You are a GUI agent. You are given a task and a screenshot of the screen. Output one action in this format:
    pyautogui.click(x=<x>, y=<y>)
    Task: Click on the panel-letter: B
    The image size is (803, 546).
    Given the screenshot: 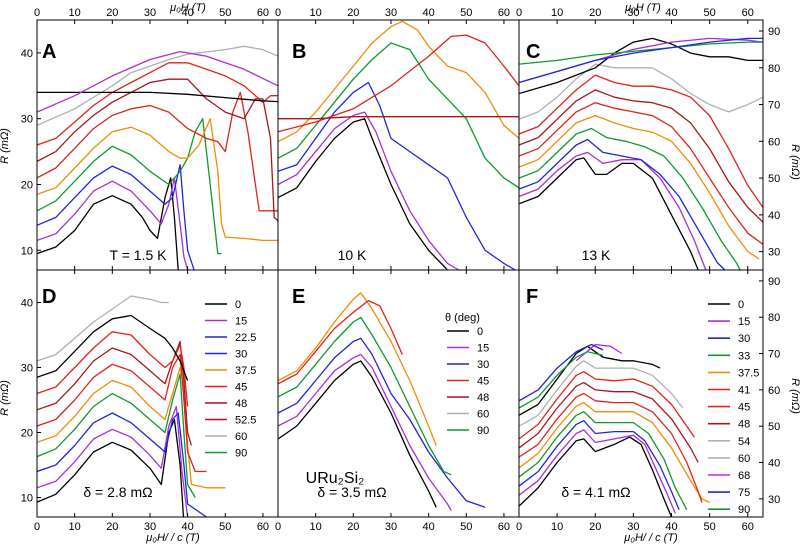 What is the action you would take?
    pyautogui.click(x=299, y=52)
    